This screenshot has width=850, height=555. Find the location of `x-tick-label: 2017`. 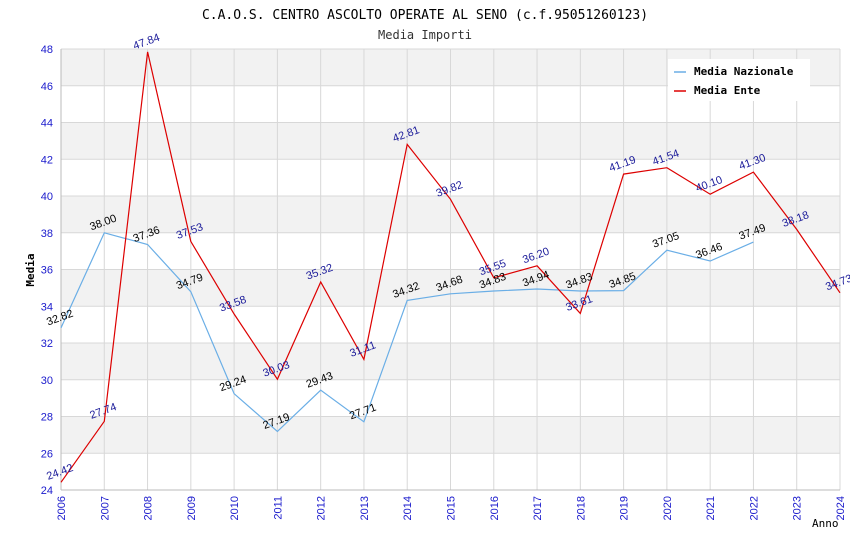

x-tick-label: 2017 is located at coordinates (538, 508).